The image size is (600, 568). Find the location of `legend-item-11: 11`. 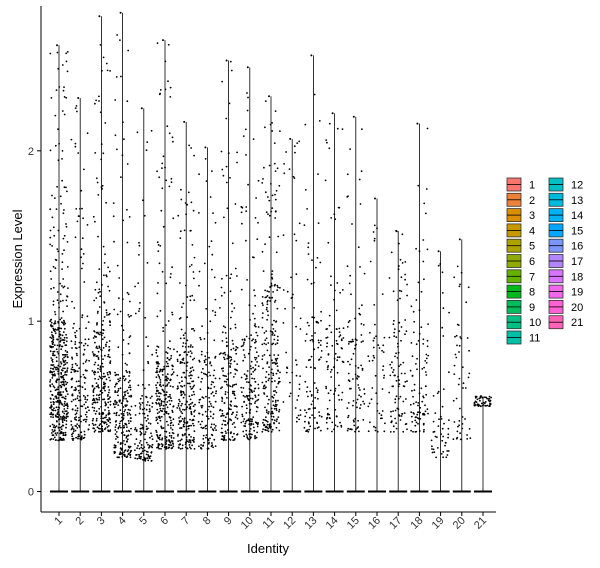

legend-item-11: 11 is located at coordinates (523, 337).